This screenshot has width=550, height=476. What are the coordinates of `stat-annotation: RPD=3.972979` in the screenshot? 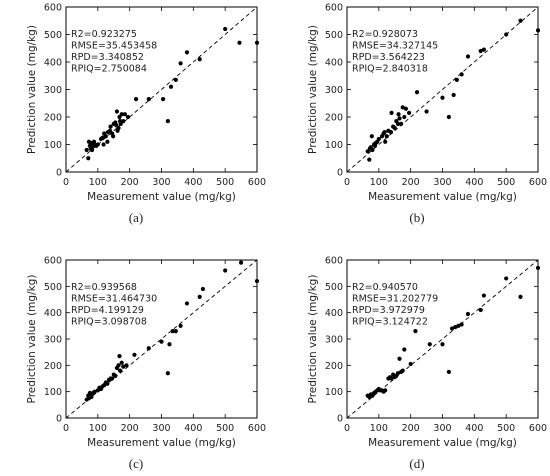 It's located at (388, 310).